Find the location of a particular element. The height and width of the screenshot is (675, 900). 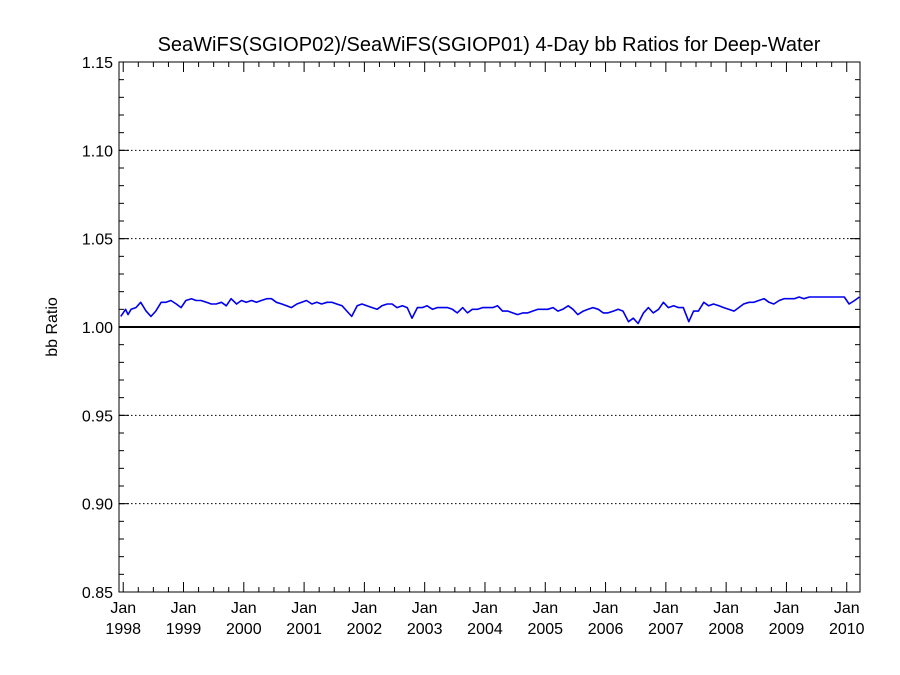

series-layer is located at coordinates (490, 310).